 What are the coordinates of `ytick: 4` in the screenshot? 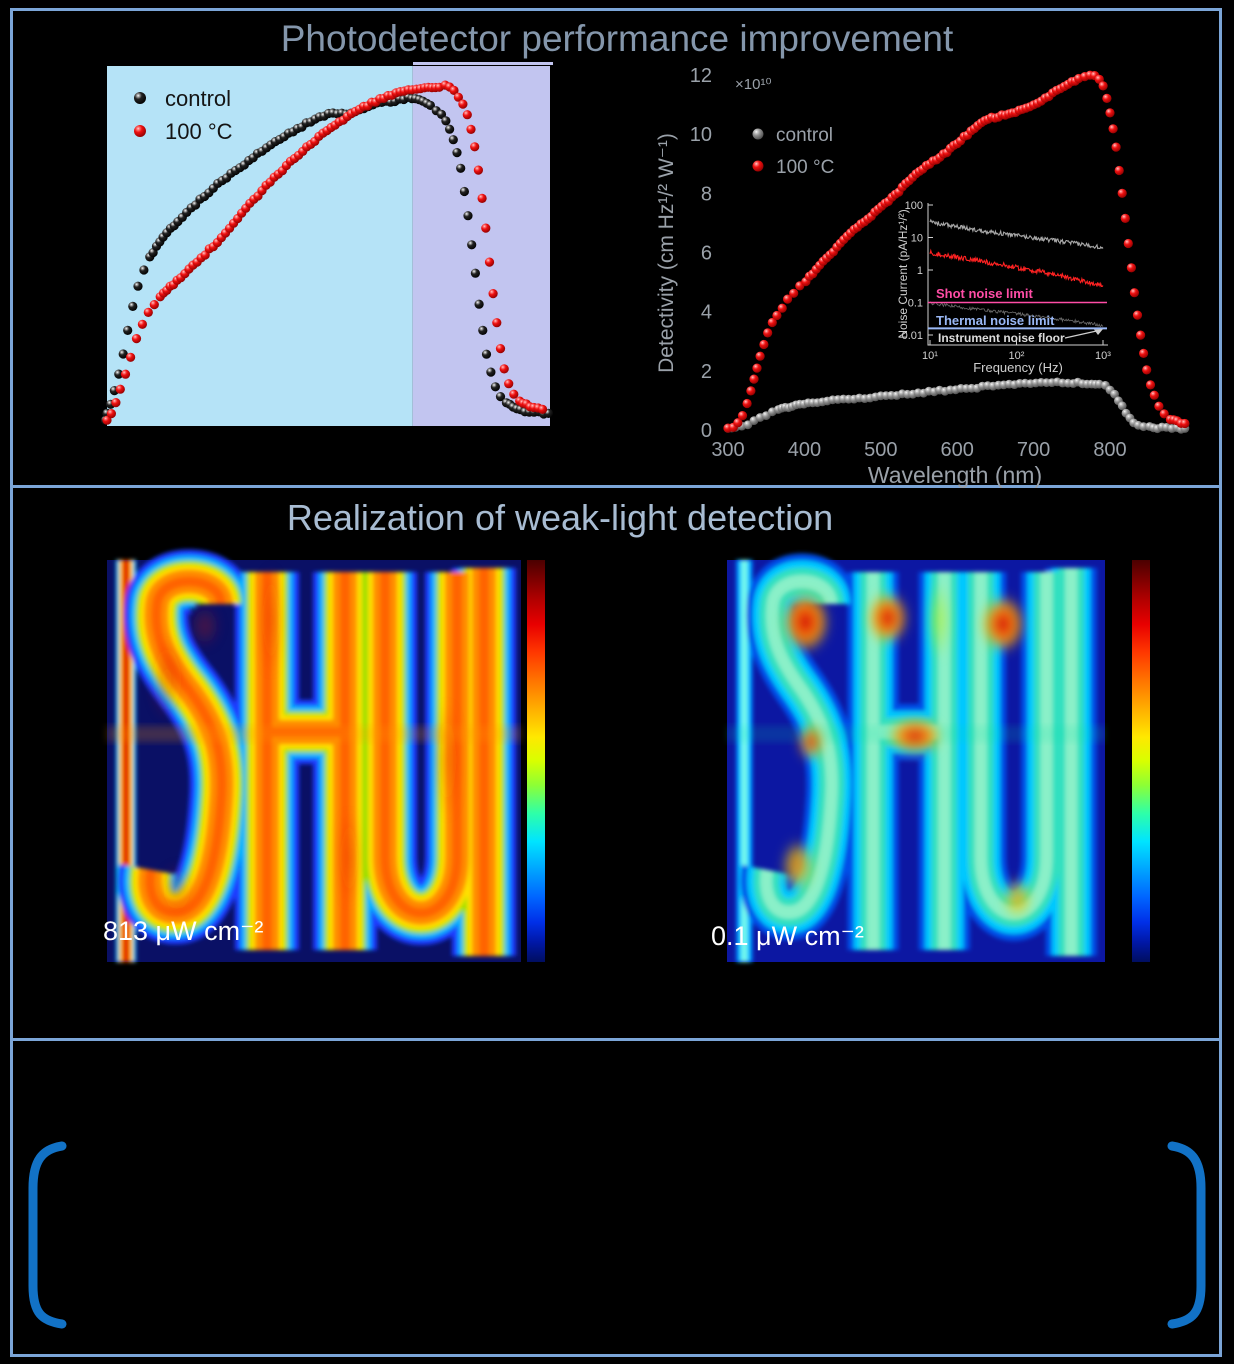 It's located at (706, 313).